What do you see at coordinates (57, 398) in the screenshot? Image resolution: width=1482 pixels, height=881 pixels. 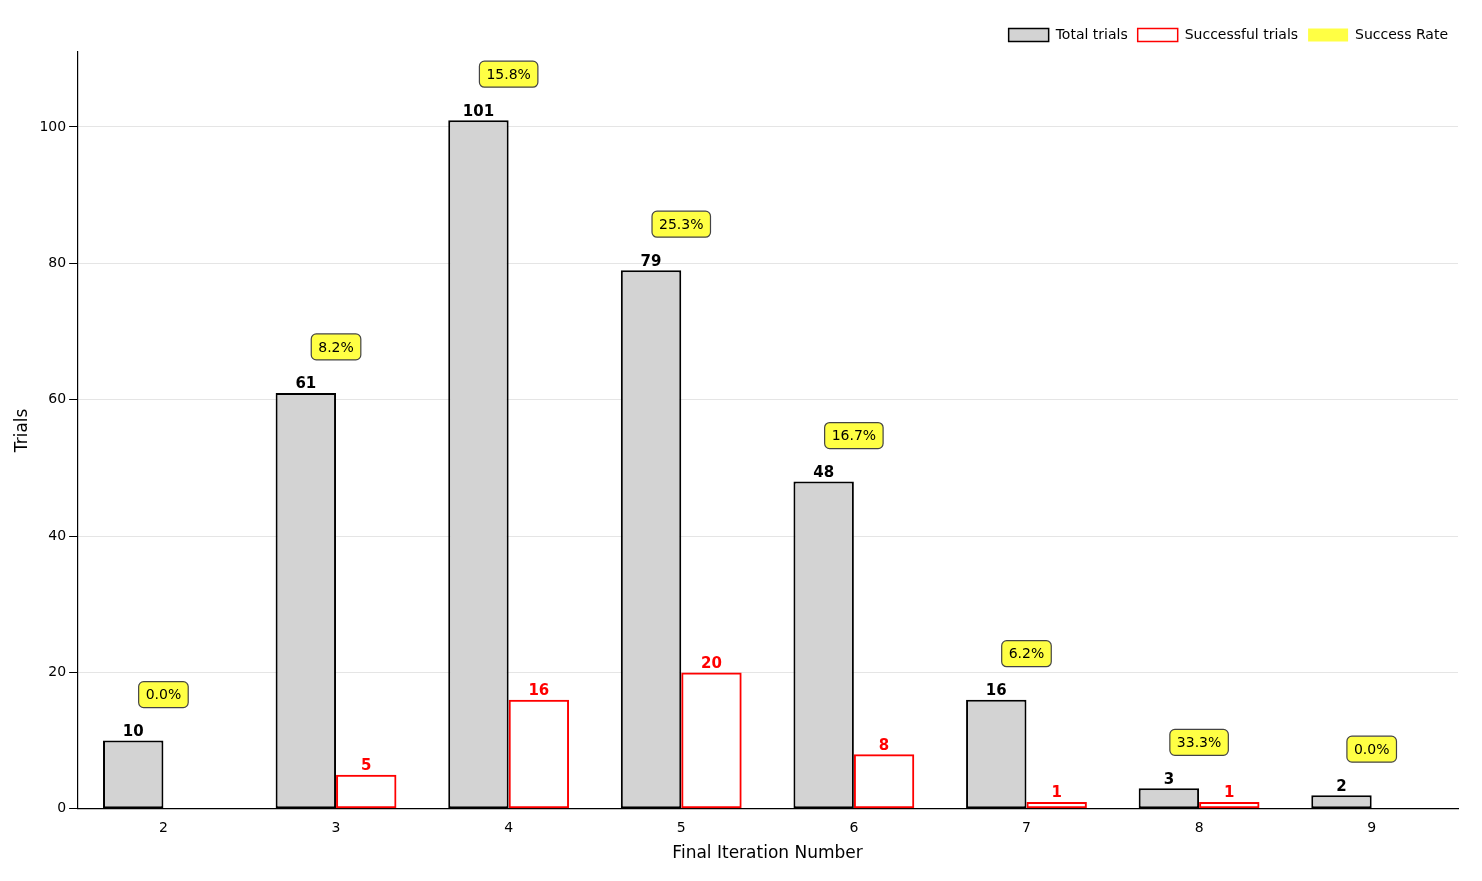 I see `y-tick-label: 60` at bounding box center [57, 398].